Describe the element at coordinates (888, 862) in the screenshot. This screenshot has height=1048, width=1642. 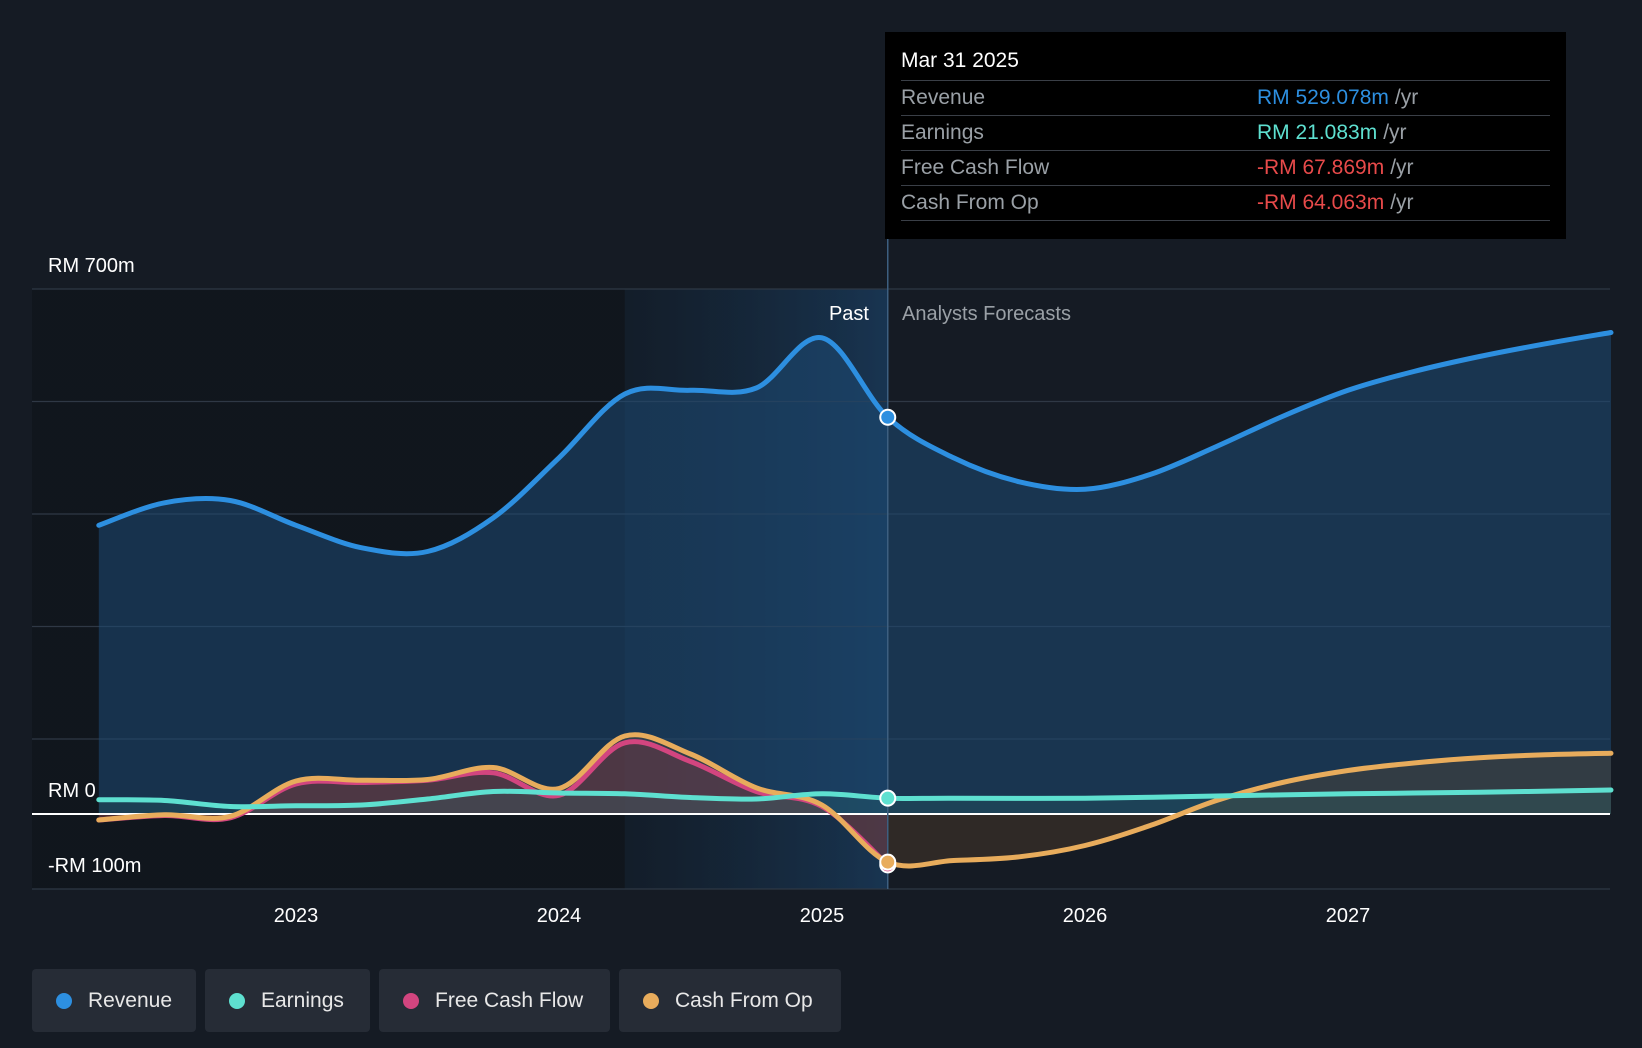
I see `cash-from-op-marker` at that location.